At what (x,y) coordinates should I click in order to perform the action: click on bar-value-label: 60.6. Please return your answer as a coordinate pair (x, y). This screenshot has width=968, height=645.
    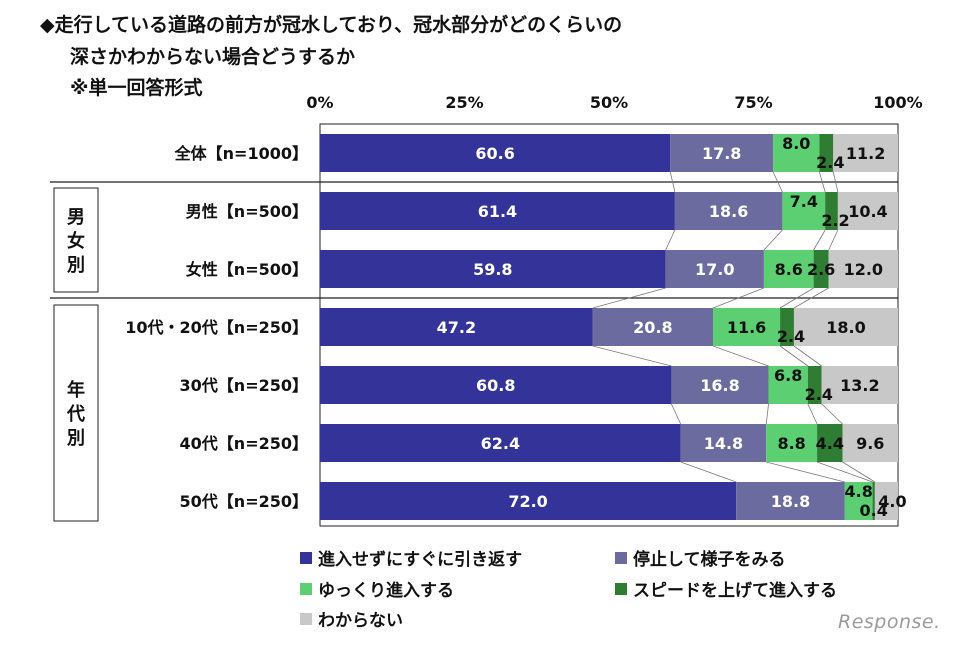
    Looking at the image, I should click on (494, 153).